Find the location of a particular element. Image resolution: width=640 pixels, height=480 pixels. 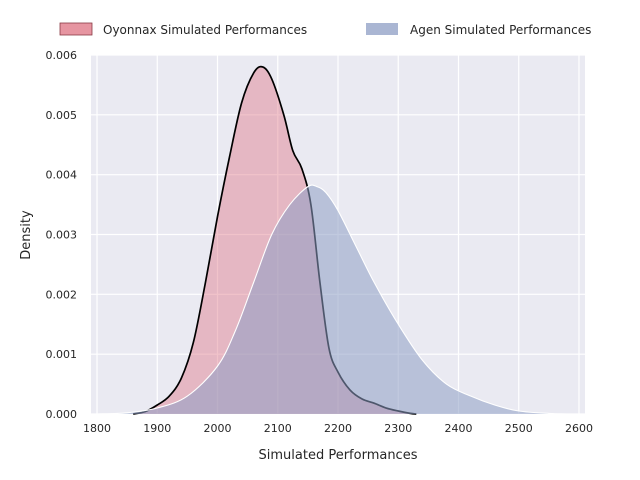

legend-swatch-agen is located at coordinates (382, 29).